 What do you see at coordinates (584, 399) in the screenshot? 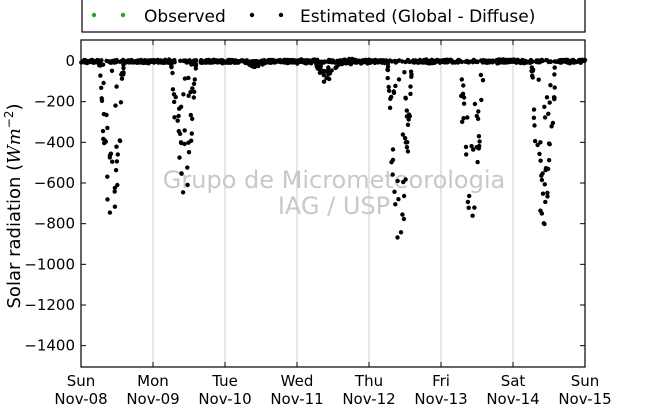
I see `x-tick-label-date: Nov-15` at bounding box center [584, 399].